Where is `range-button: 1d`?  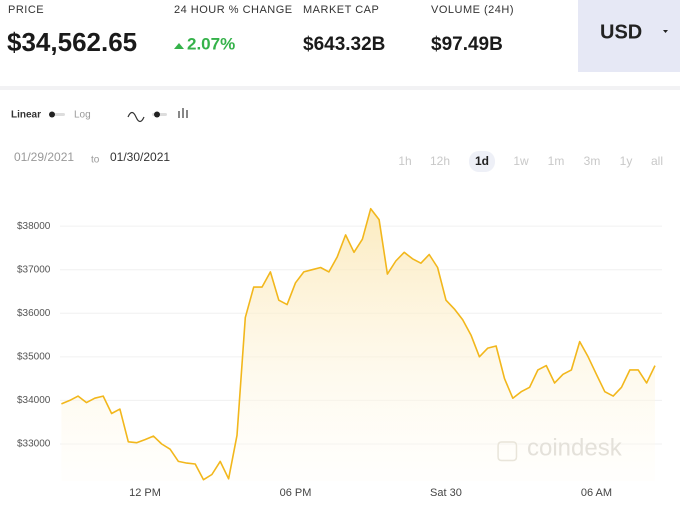
range-button: 1d is located at coordinates (482, 161).